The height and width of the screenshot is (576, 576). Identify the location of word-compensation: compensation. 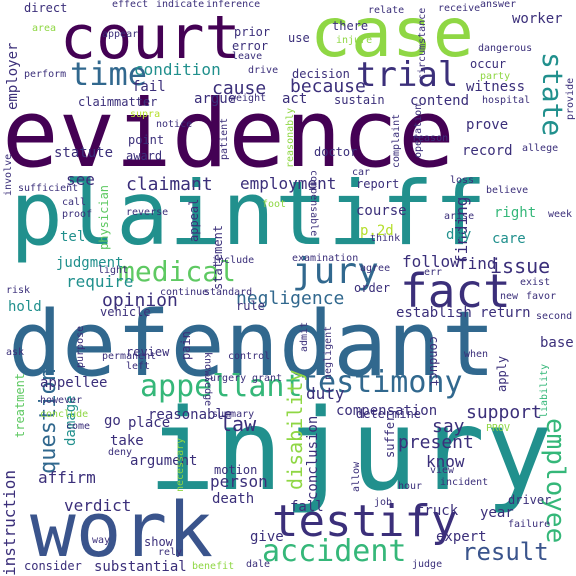
(387, 411).